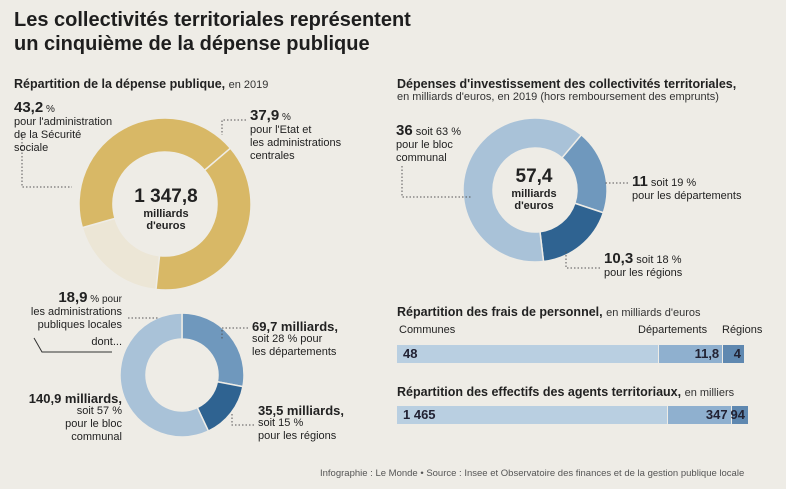  I want to click on d2-regions-line3: pour les régions, so click(297, 436).